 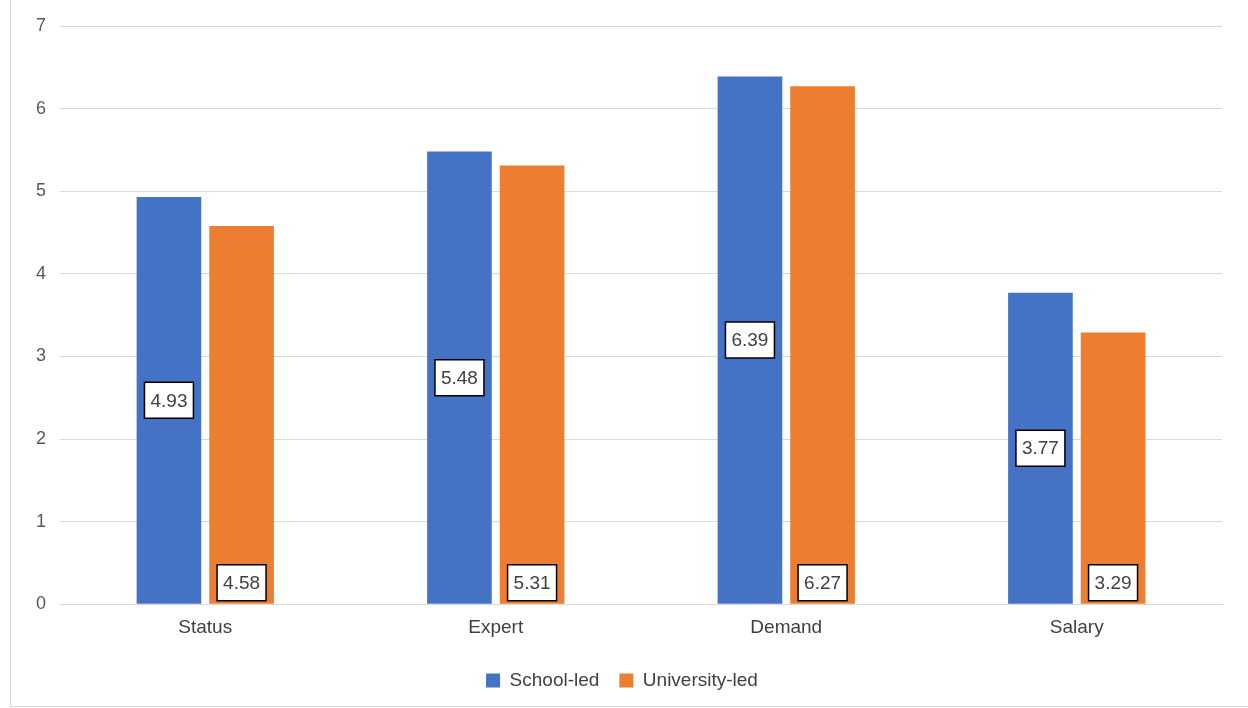 What do you see at coordinates (554, 679) in the screenshot?
I see `legend-label: School-led` at bounding box center [554, 679].